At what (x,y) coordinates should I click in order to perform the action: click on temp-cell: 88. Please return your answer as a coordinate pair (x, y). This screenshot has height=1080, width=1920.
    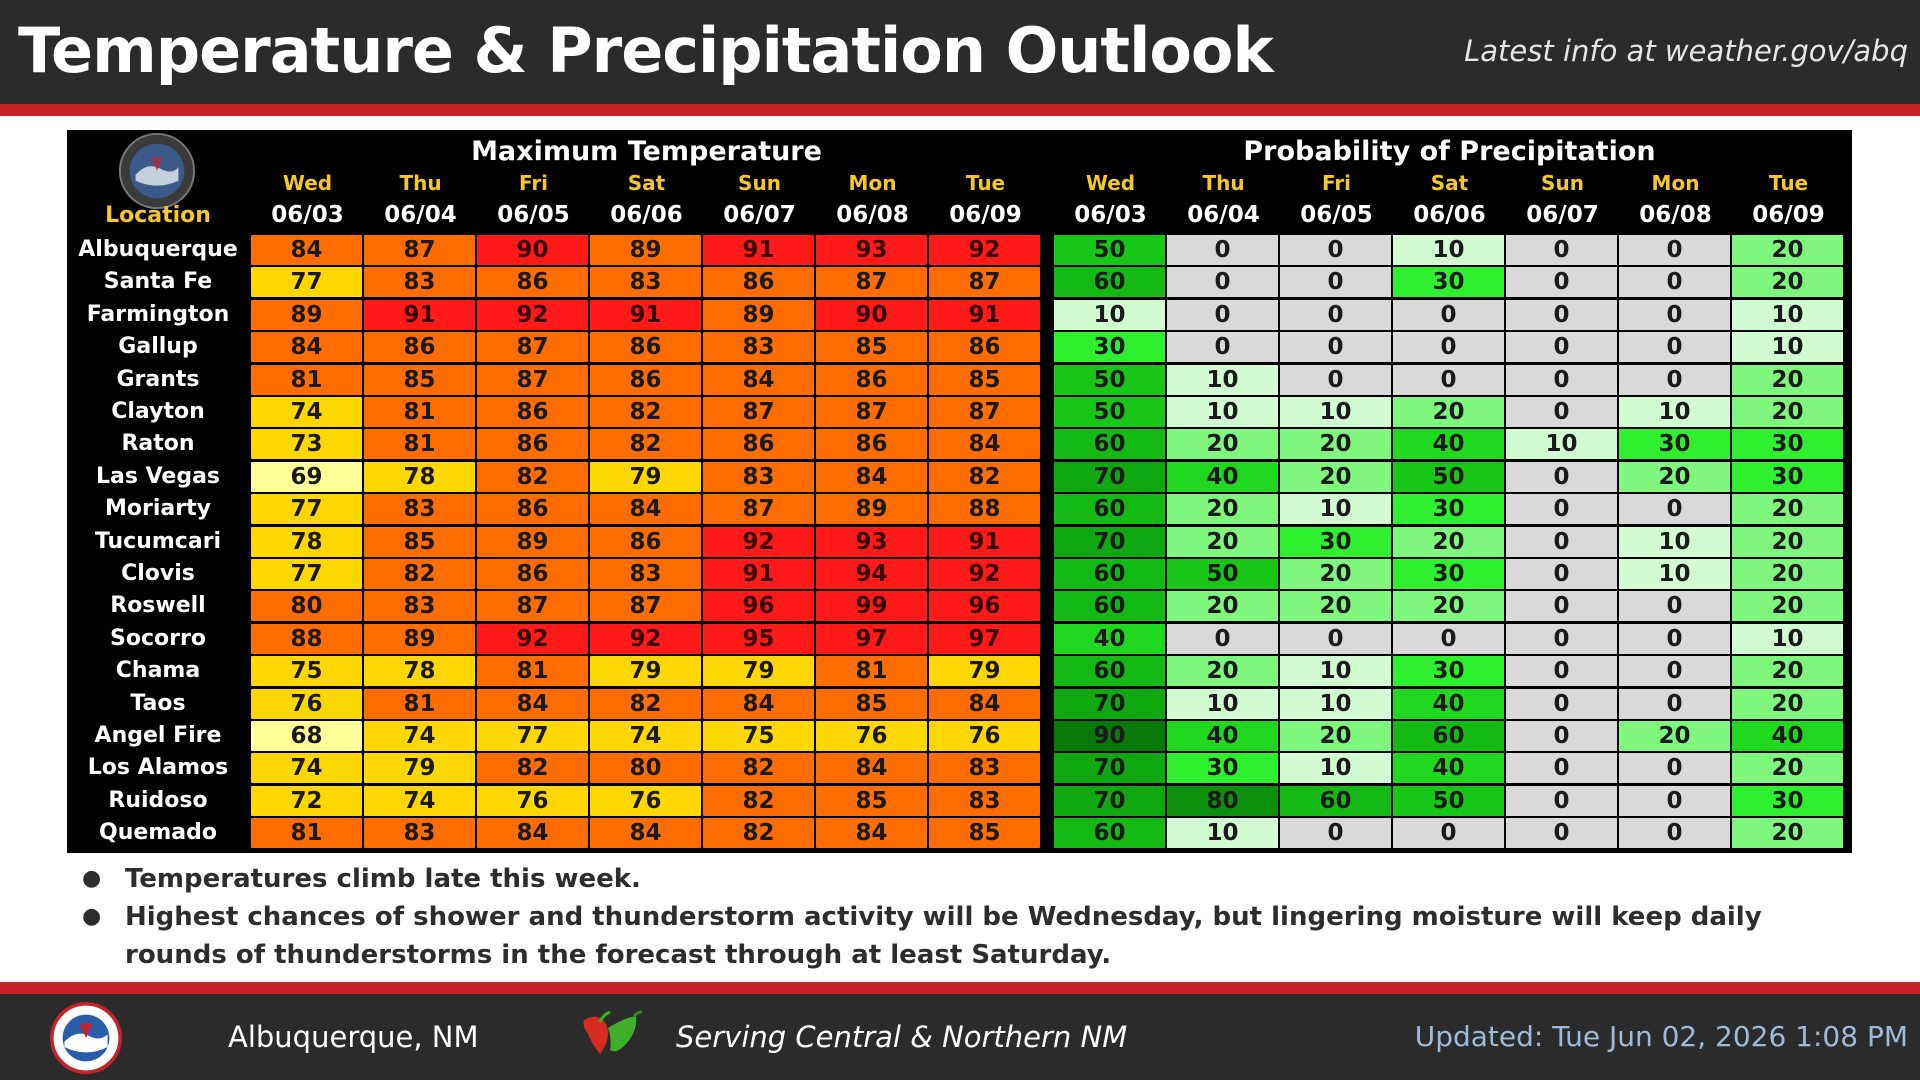
    Looking at the image, I should click on (984, 509).